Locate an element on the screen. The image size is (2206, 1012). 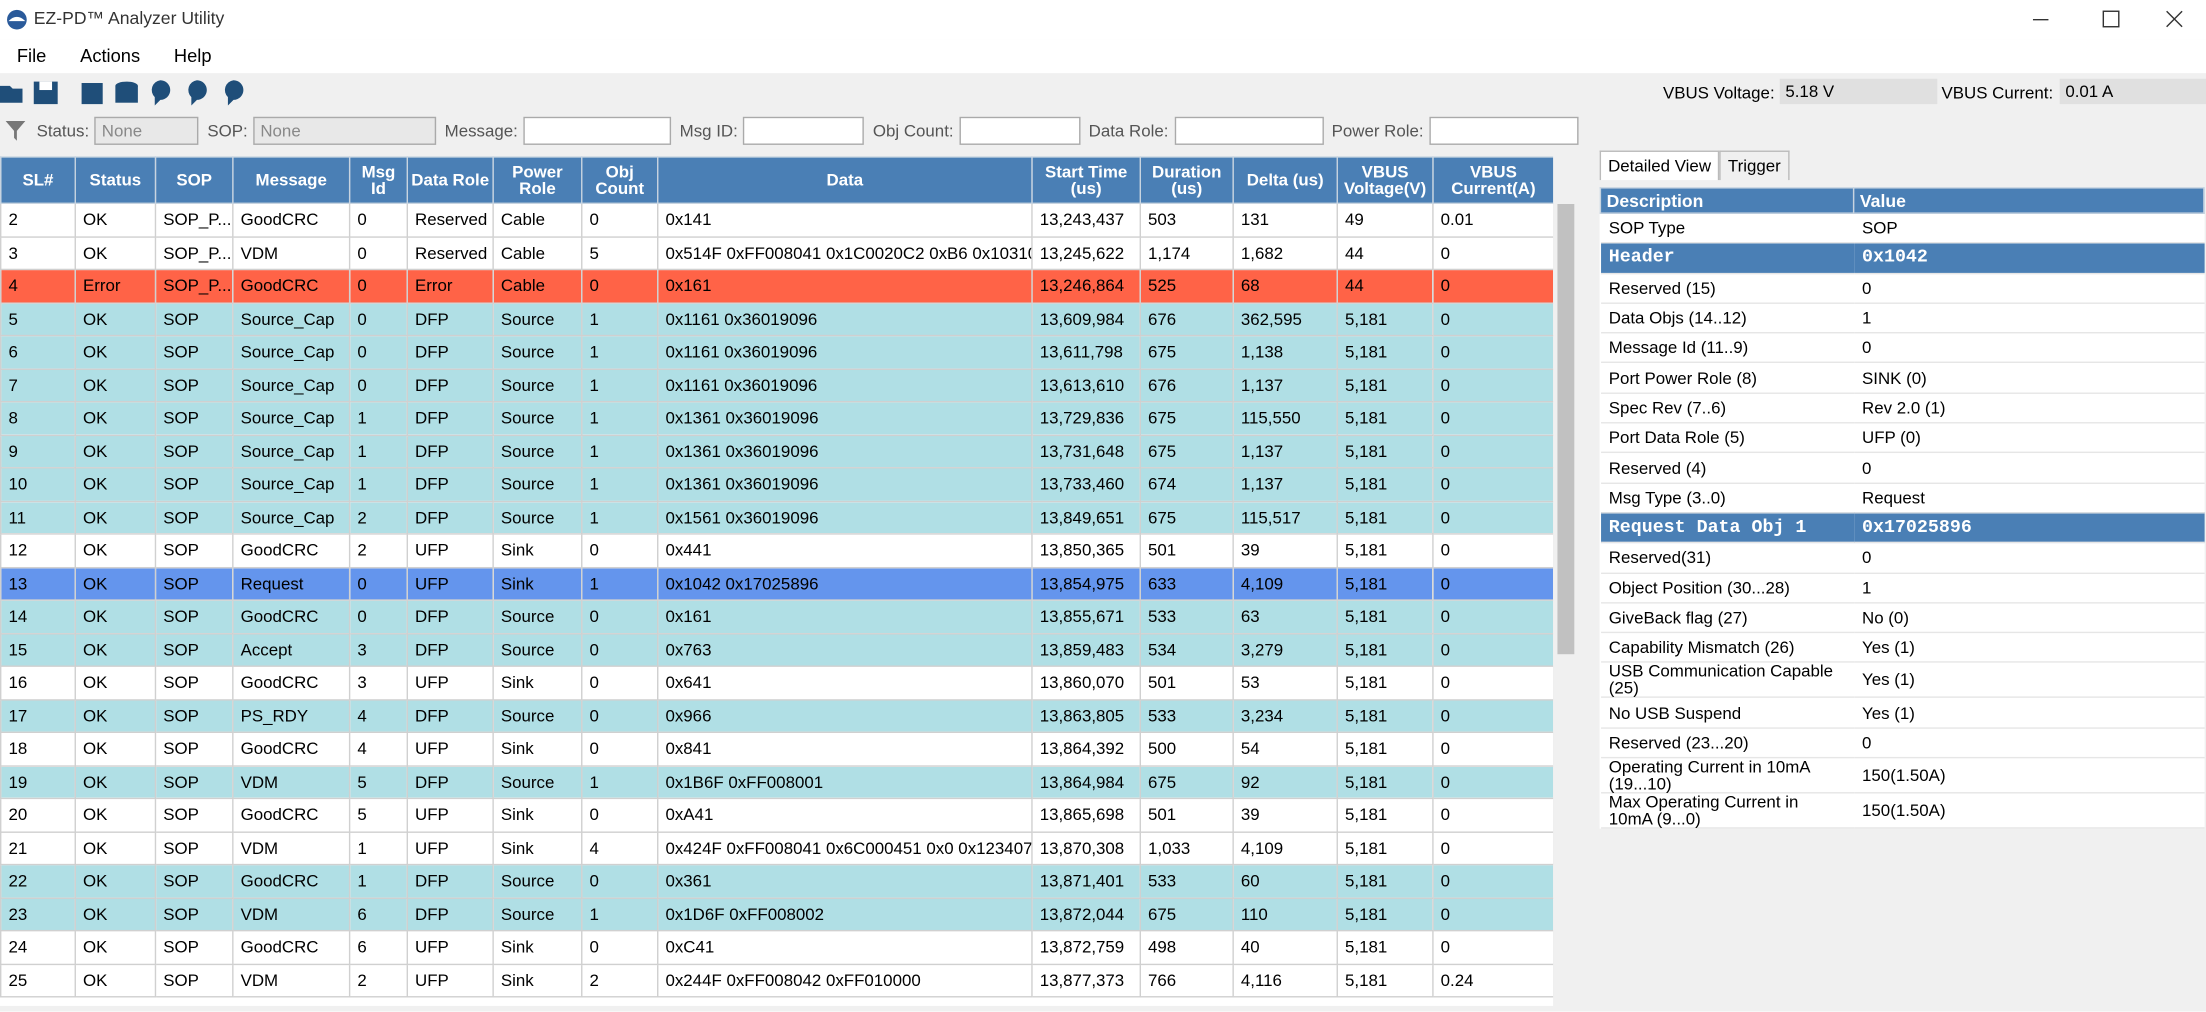
table-cell: 533 is located at coordinates (1186, 715).